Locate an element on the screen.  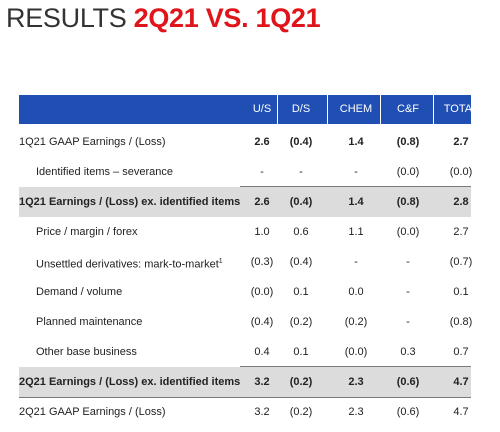
table-header: U/S D/S CHEM C&F TOTAL is located at coordinates (248, 109).